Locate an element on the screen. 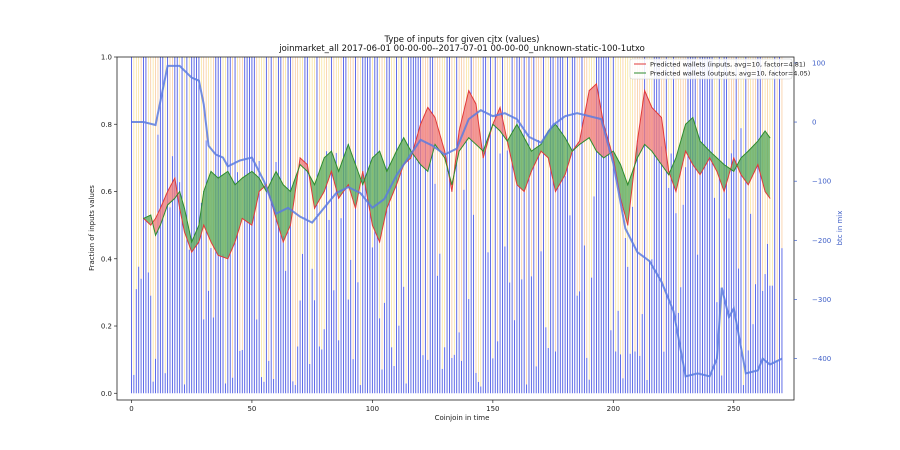 The height and width of the screenshot is (450, 900). x-axis: 0 50 100 150 200 250 is located at coordinates (434, 406).